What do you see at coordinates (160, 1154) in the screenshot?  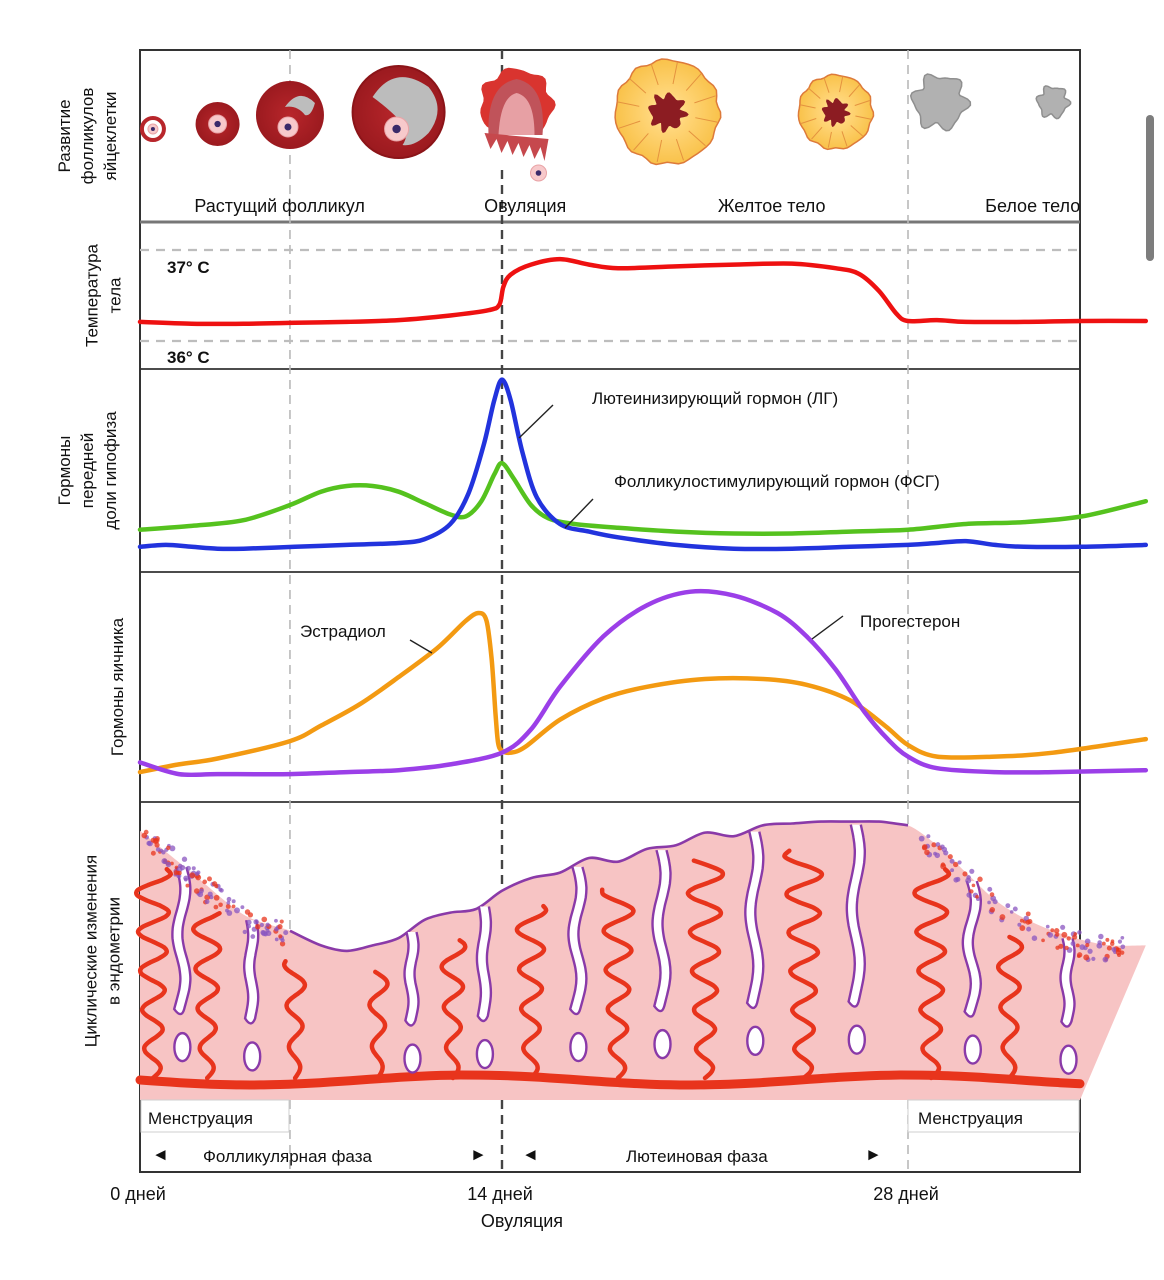 I see `follicular-arrow-left: ◄` at bounding box center [160, 1154].